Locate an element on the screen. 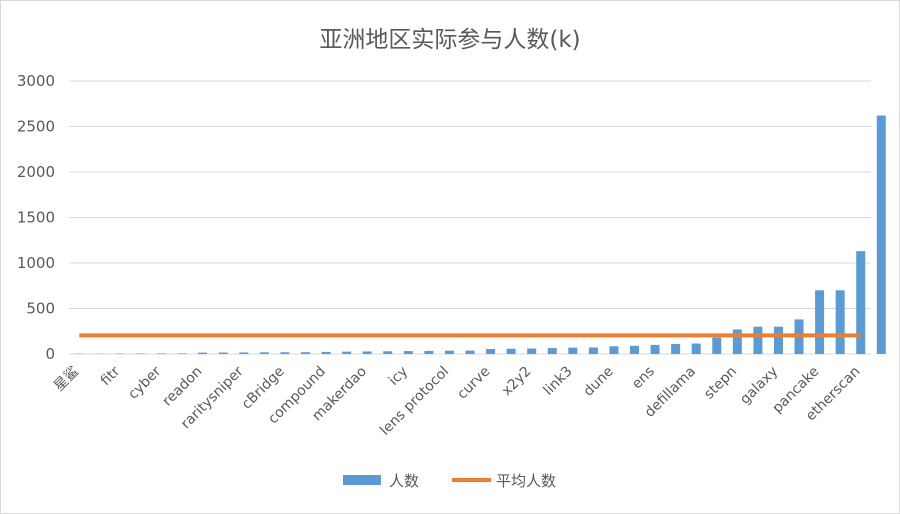 The image size is (900, 514). x-tick-label: x2y2 is located at coordinates (517, 382).